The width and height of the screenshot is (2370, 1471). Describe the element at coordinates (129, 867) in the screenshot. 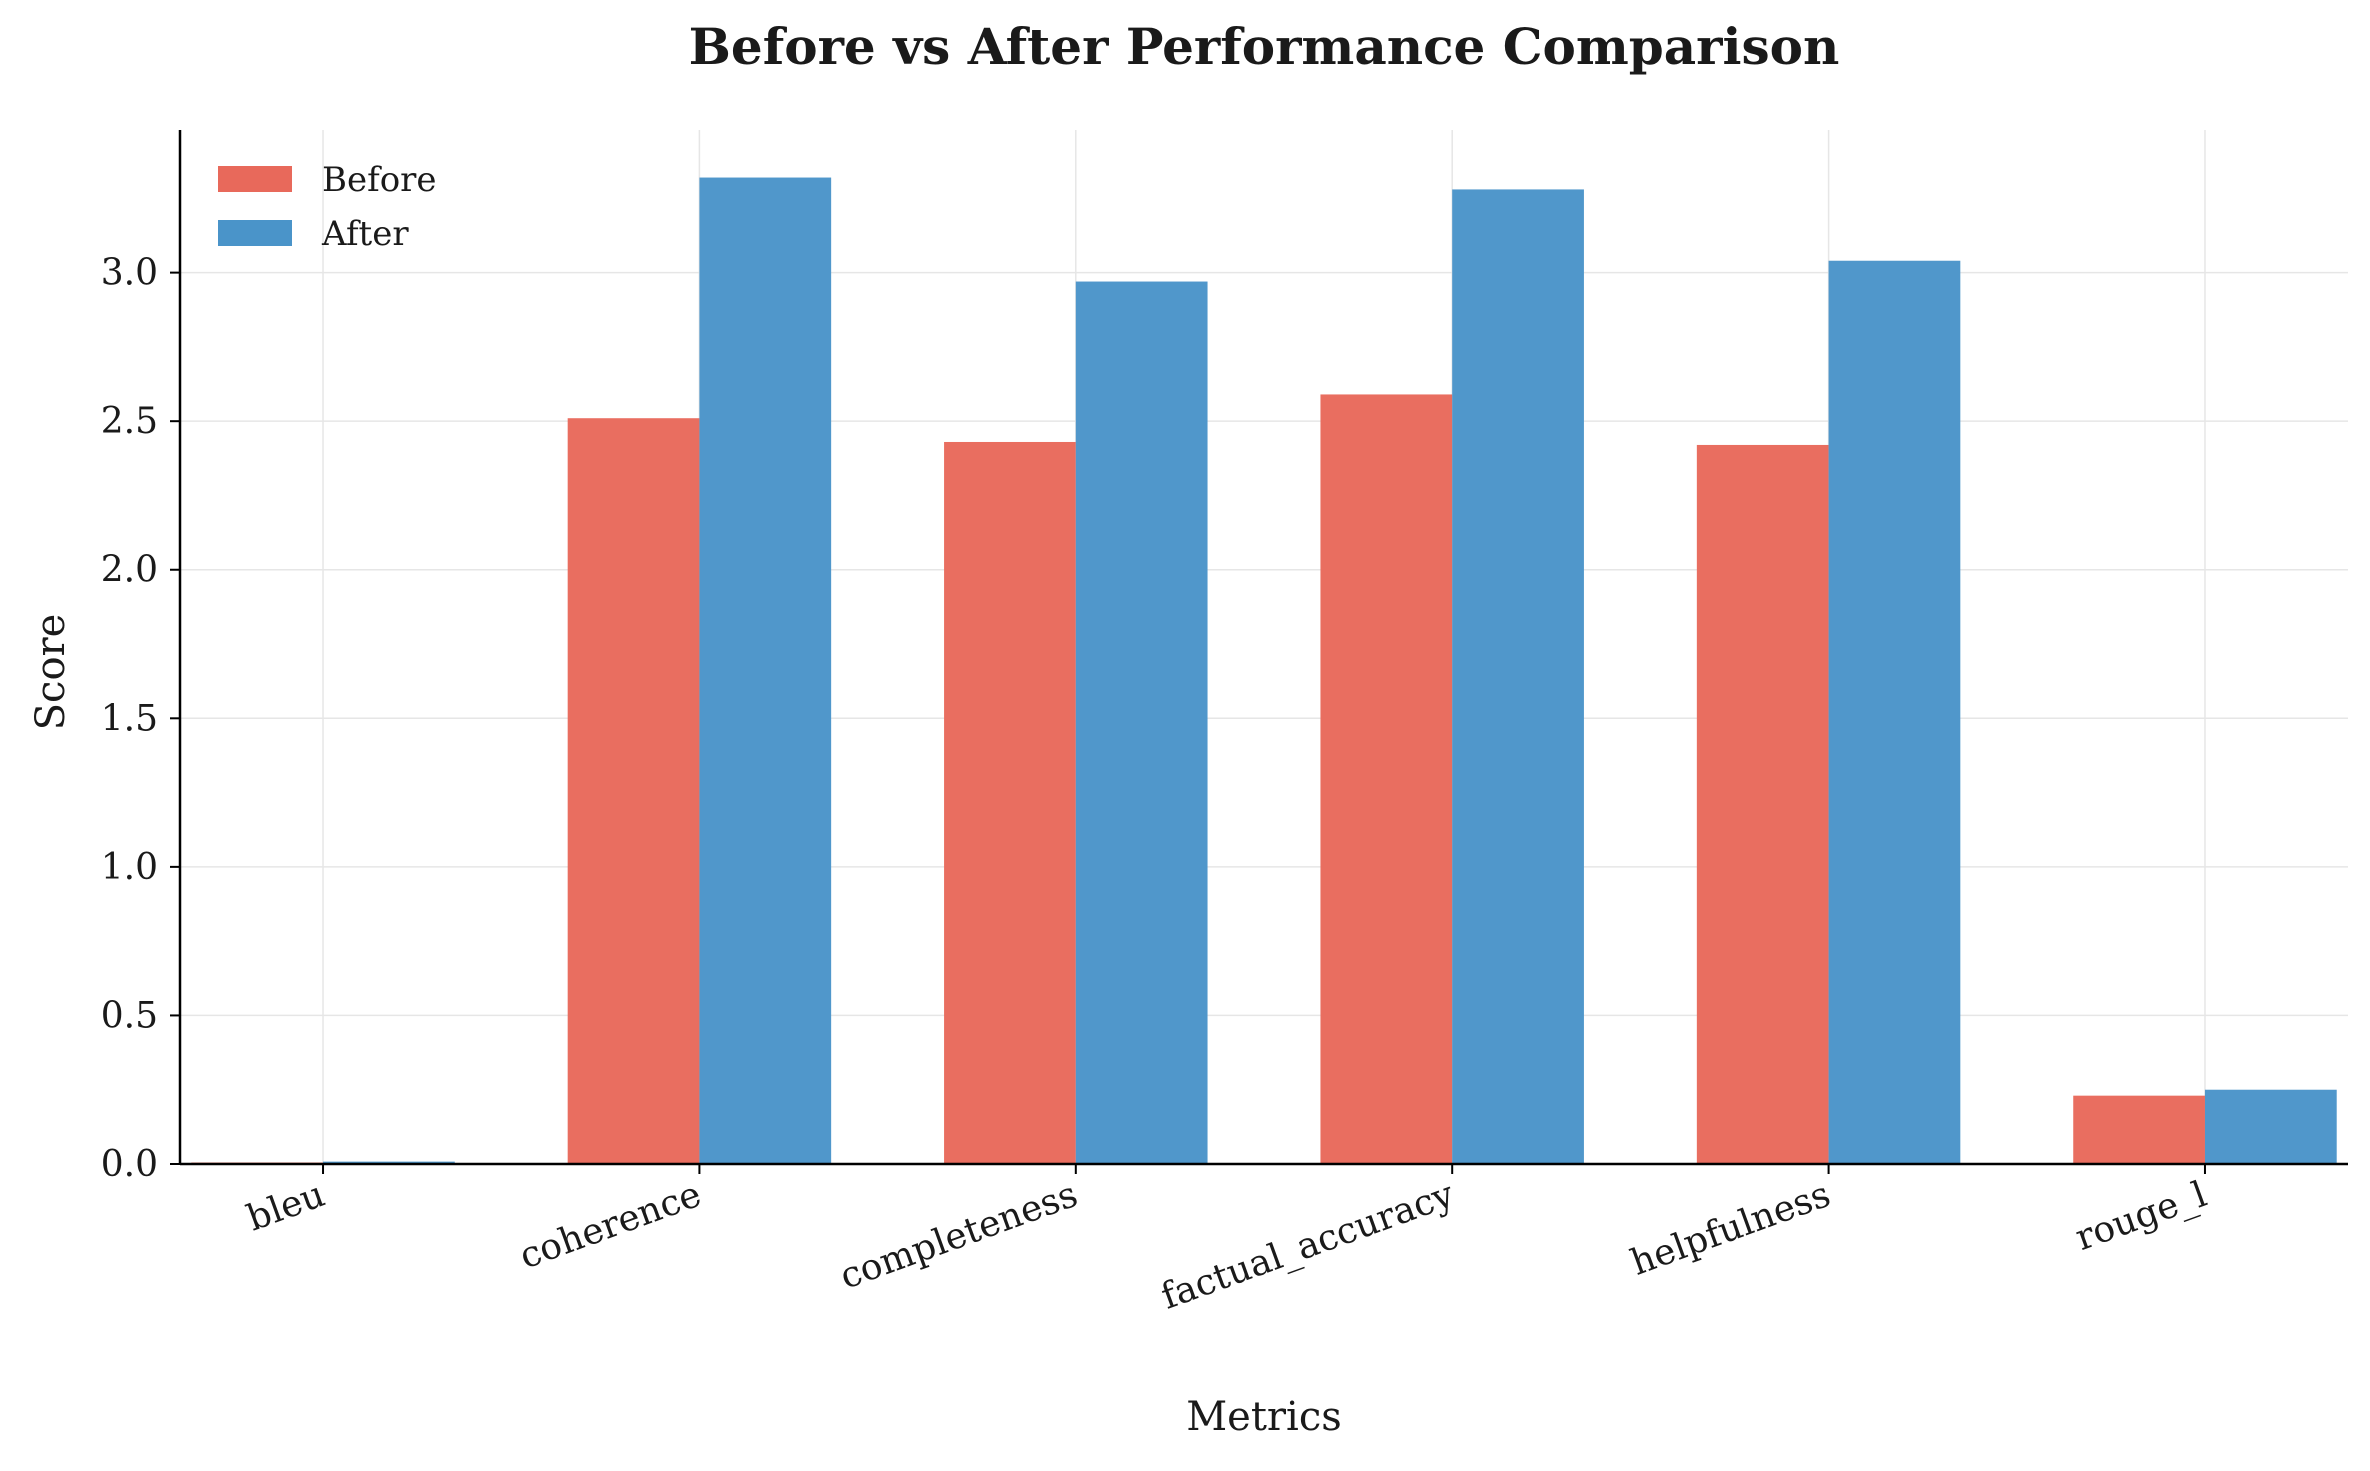

I see `y-tick-label: 1.0` at that location.